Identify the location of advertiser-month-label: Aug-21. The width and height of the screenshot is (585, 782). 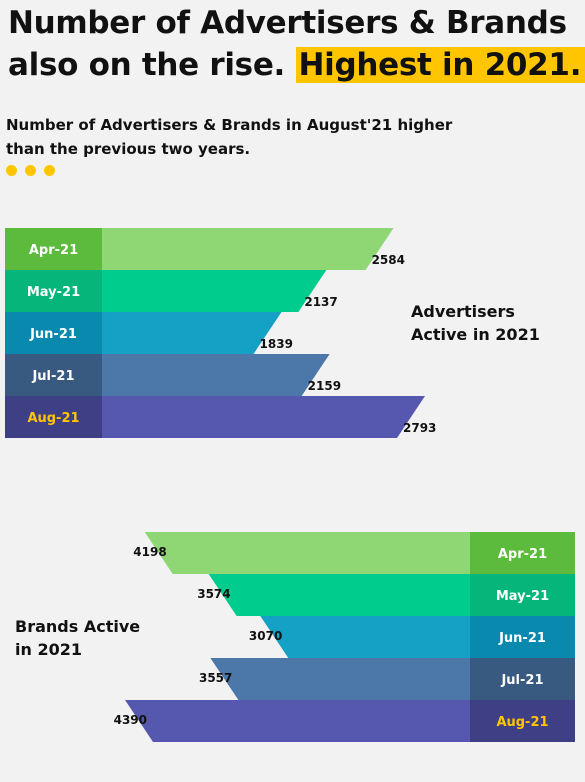
(53, 418).